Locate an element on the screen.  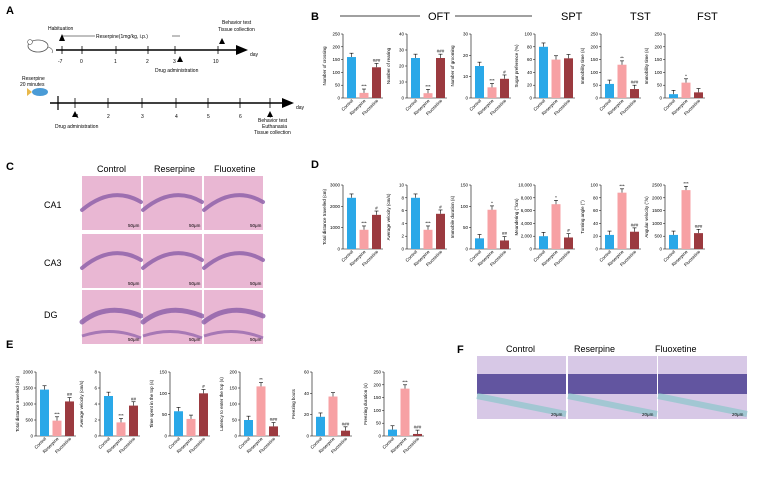
y-tick-label: 4,000 is located at coordinates (527, 223).